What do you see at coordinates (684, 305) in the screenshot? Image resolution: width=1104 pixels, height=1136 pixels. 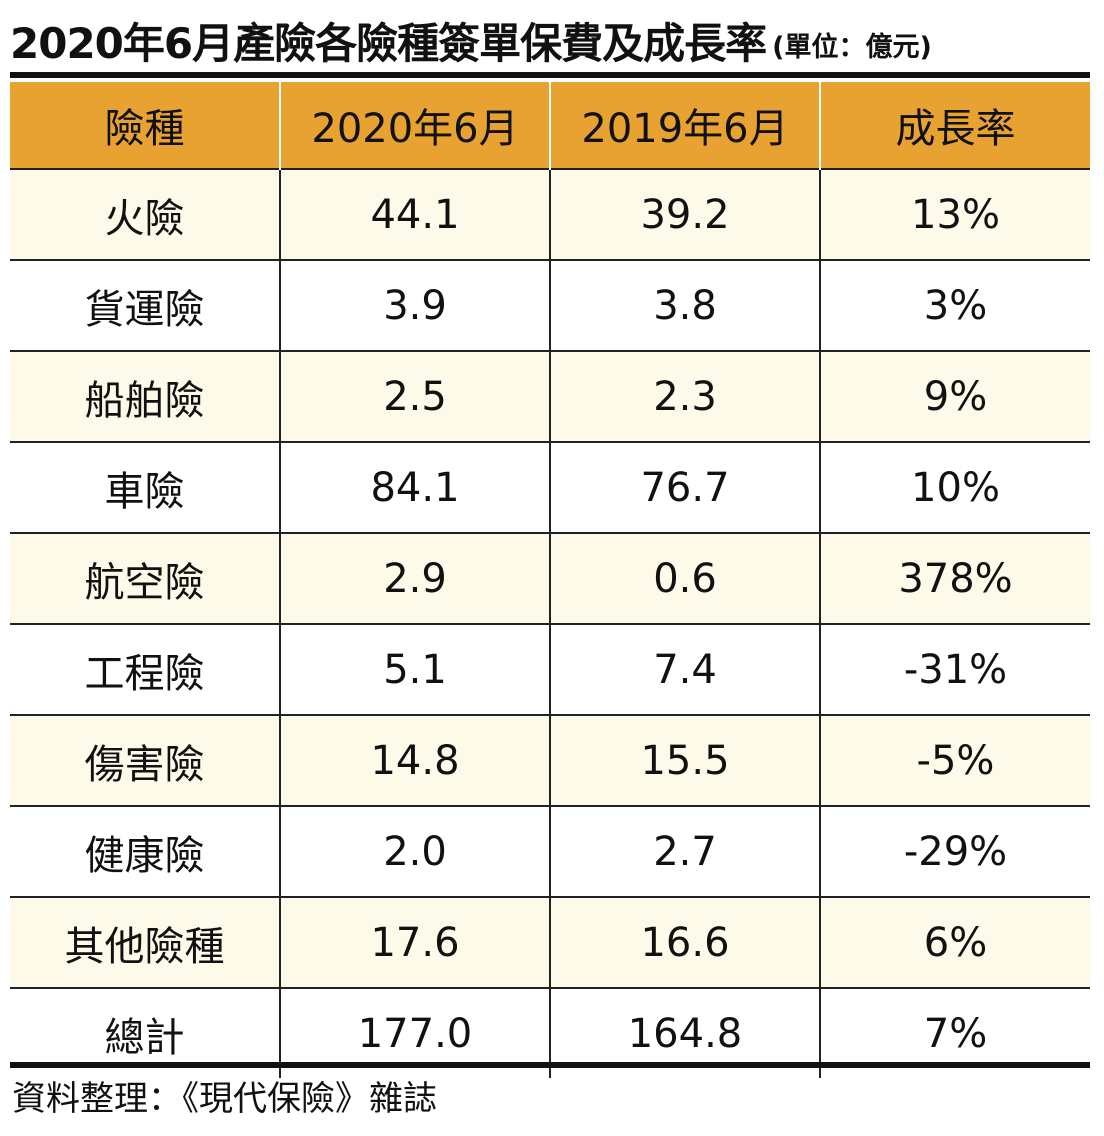 I see `value-2019: 3.8` at bounding box center [684, 305].